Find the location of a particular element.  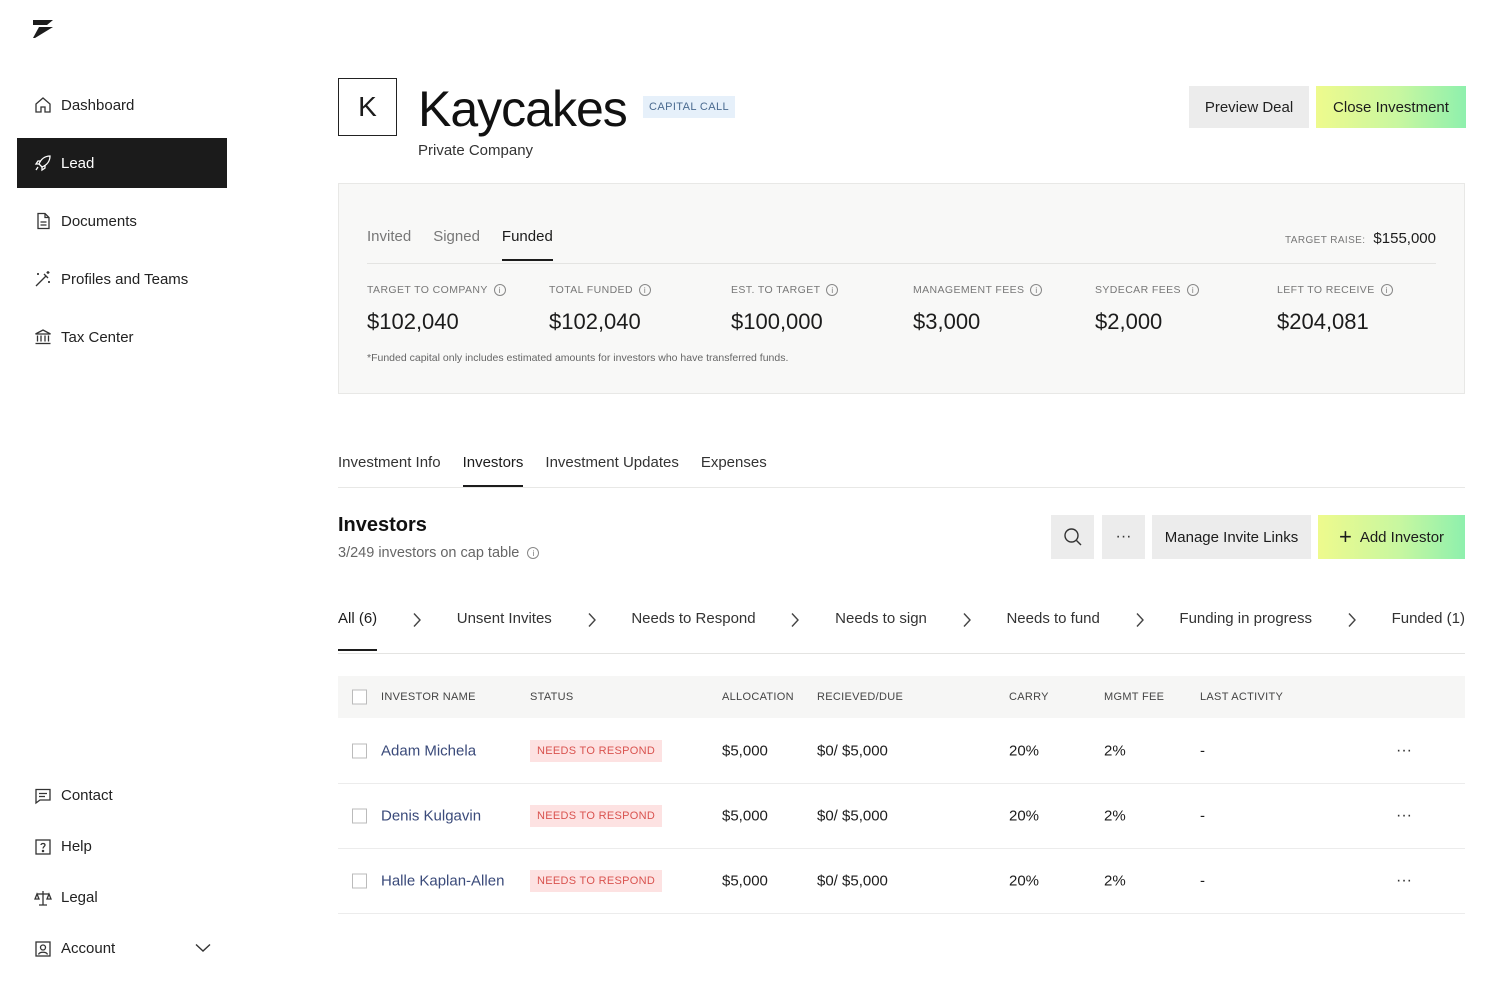

manage-invite-links-button: Manage Invite Links is located at coordinates (1231, 537).